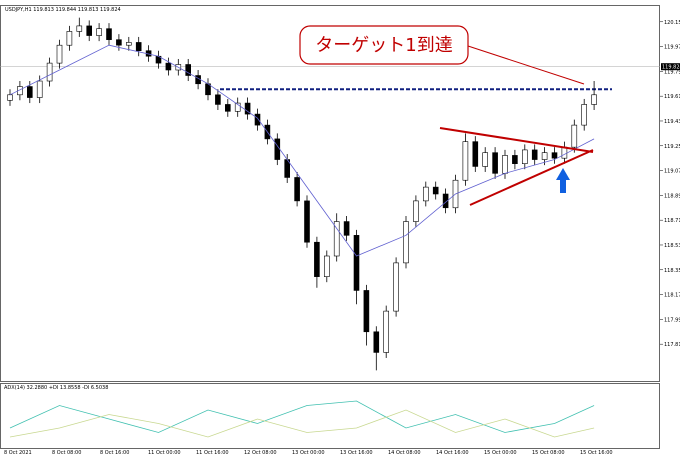 The height and width of the screenshot is (461, 680). What do you see at coordinates (672, 246) in the screenshot?
I see `y-tick-label: 118.530` at bounding box center [672, 246].